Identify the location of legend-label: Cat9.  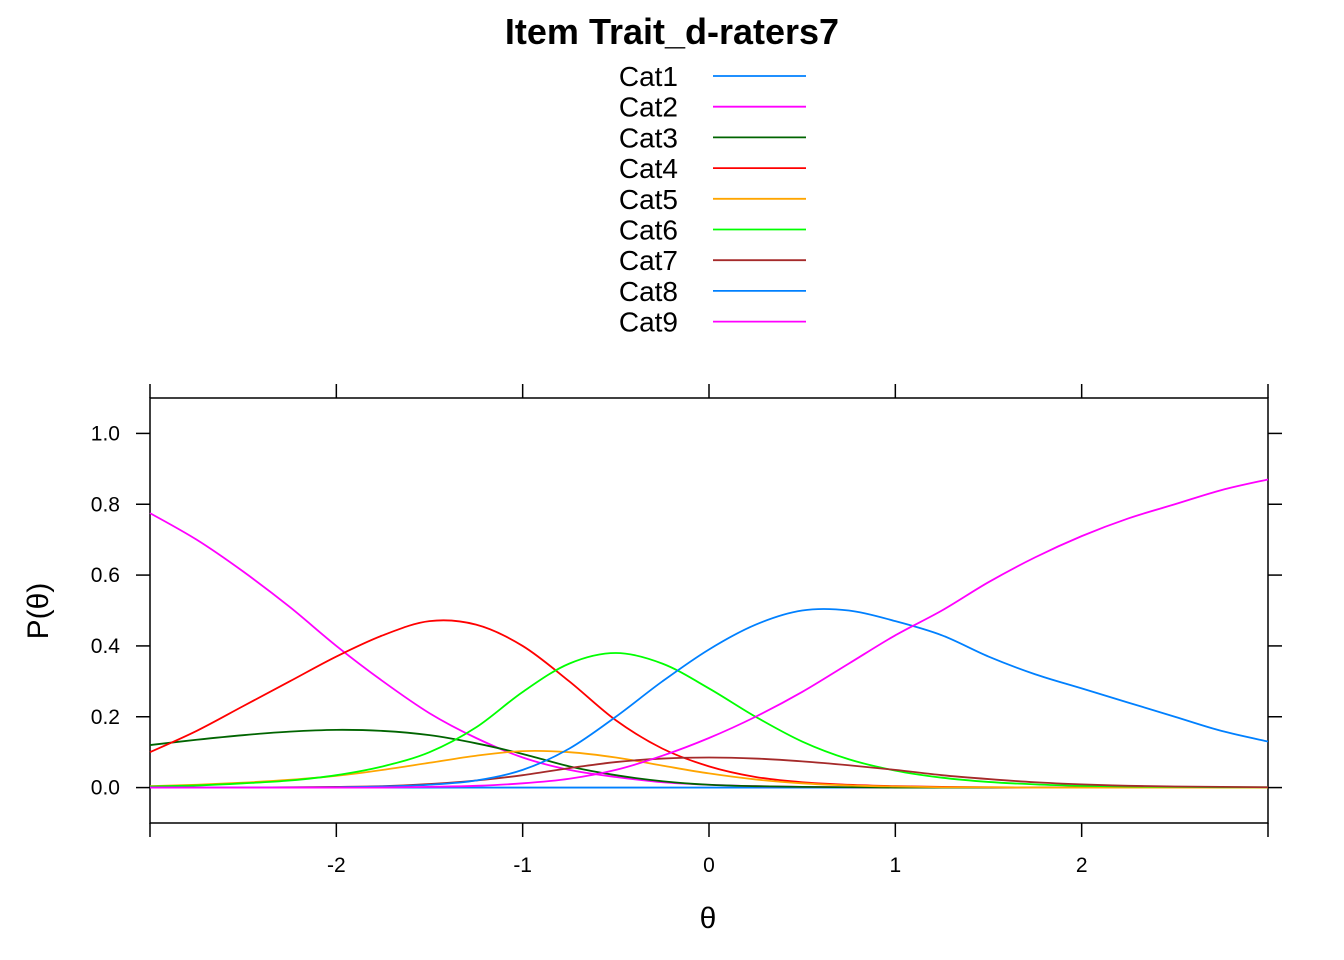
(648, 322).